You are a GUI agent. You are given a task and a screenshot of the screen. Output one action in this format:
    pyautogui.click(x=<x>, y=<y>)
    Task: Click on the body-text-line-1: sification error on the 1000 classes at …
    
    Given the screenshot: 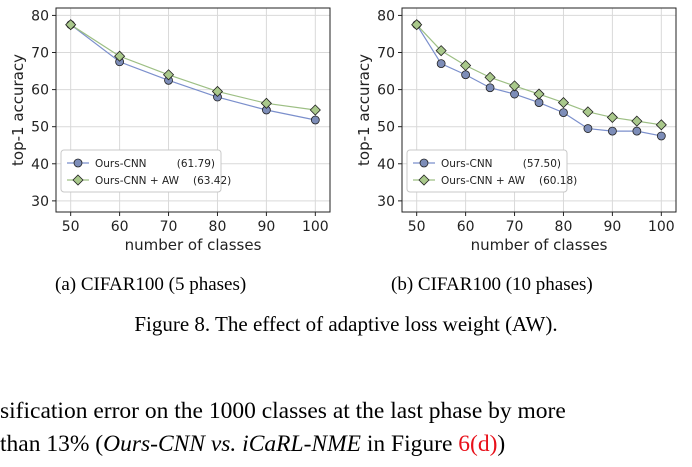 What is the action you would take?
    pyautogui.click(x=283, y=411)
    